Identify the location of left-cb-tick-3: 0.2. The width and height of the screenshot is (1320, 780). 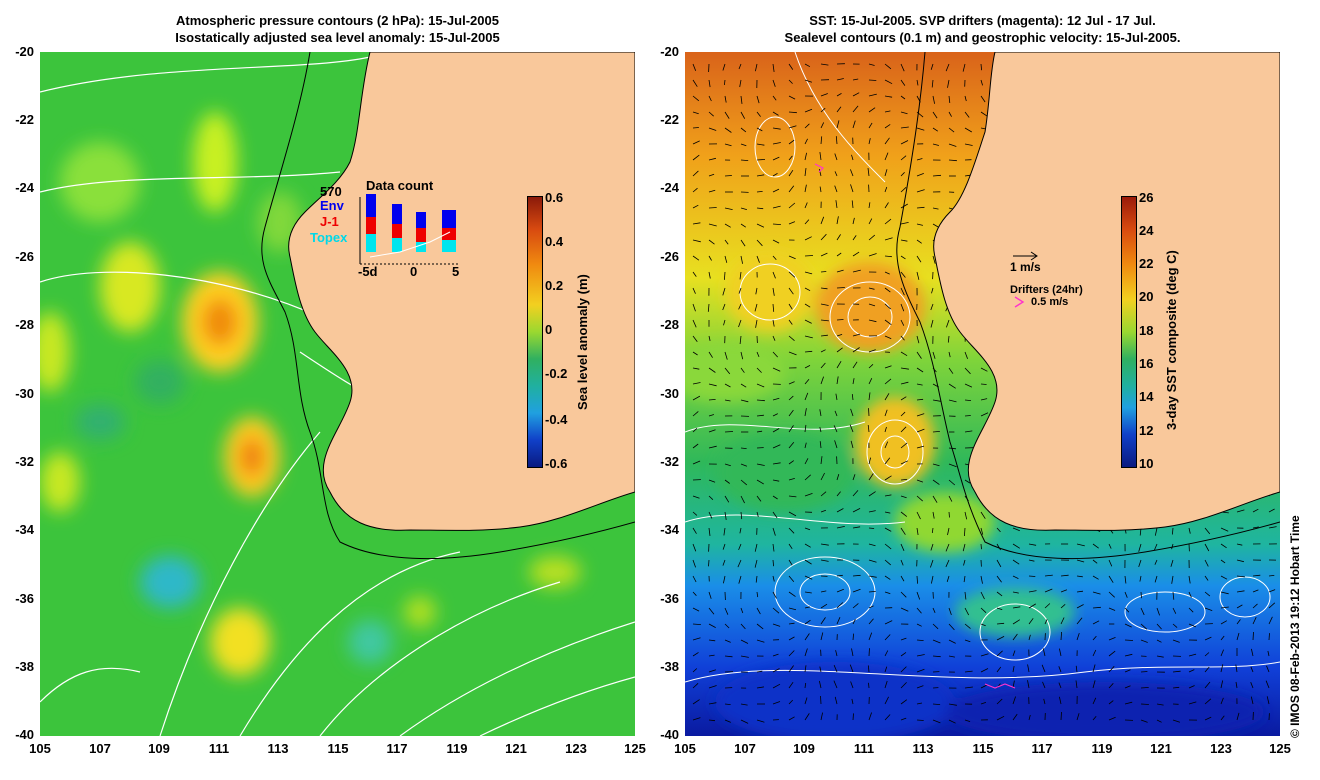
(554, 285).